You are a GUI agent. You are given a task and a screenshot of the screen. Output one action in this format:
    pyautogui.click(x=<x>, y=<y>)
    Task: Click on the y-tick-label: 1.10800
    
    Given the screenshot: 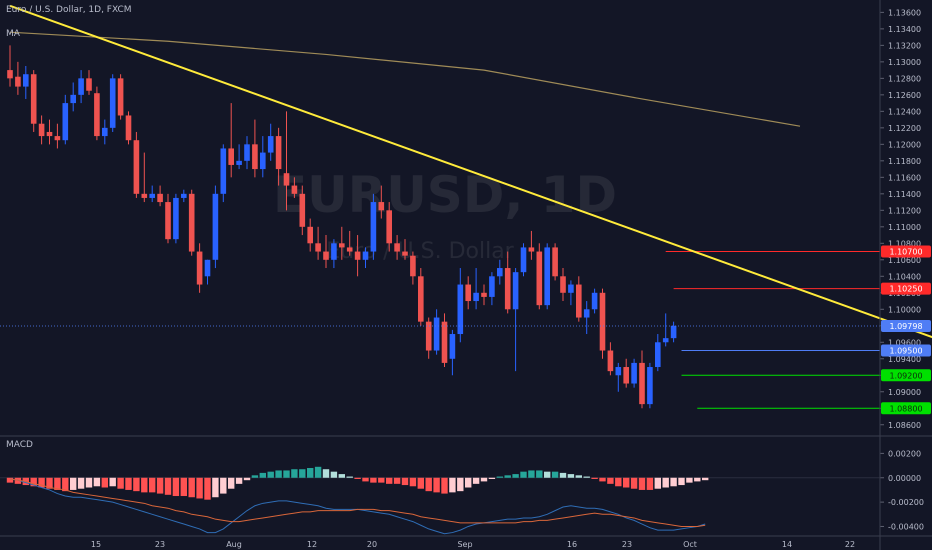 What is the action you would take?
    pyautogui.click(x=904, y=243)
    